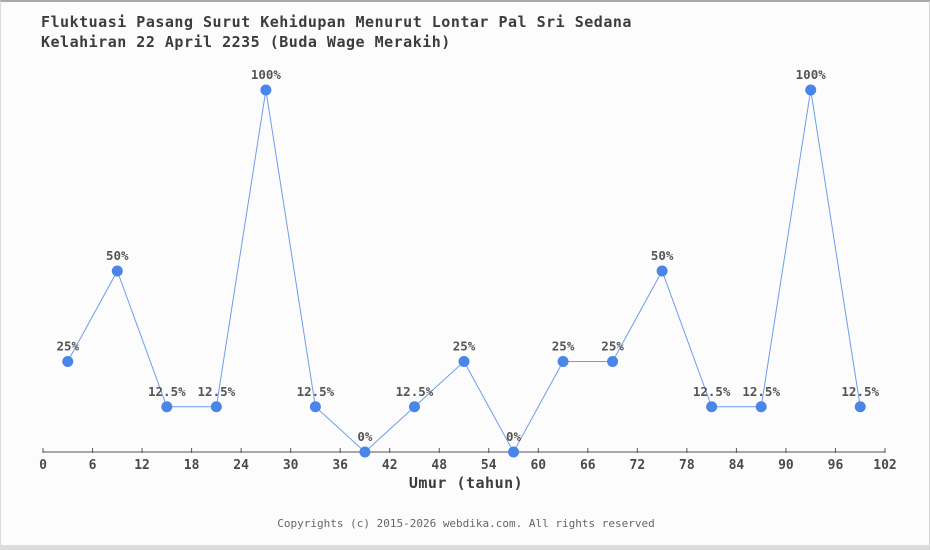 The width and height of the screenshot is (930, 550). Describe the element at coordinates (489, 465) in the screenshot. I see `x-axis-tick-label: 54` at that location.